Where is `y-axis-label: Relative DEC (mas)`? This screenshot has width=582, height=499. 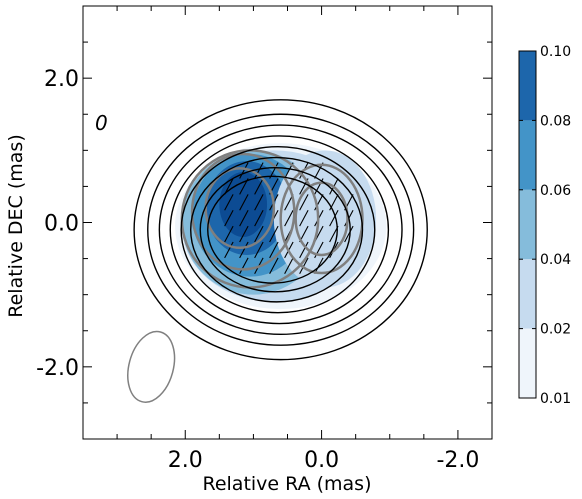
y-axis-label: Relative DEC (mas) is located at coordinates (16, 225).